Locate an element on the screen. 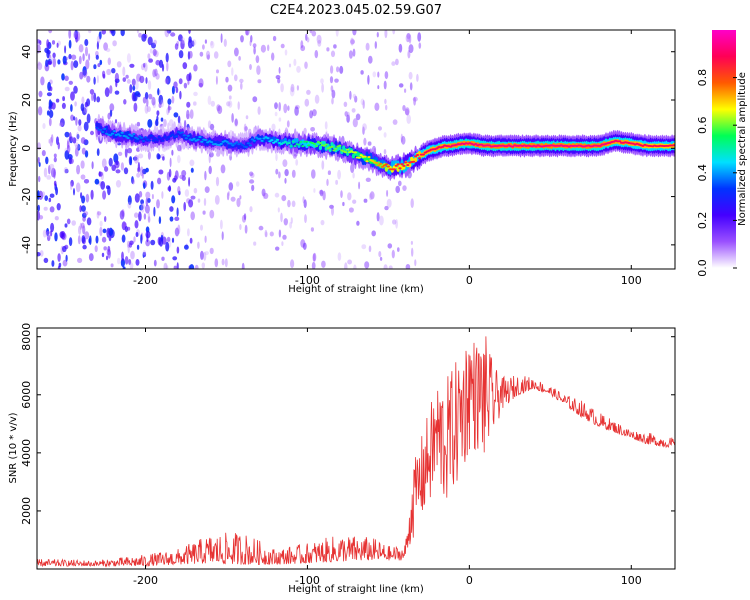 The image size is (750, 600). snr-x-tick-label: 0 is located at coordinates (469, 580).